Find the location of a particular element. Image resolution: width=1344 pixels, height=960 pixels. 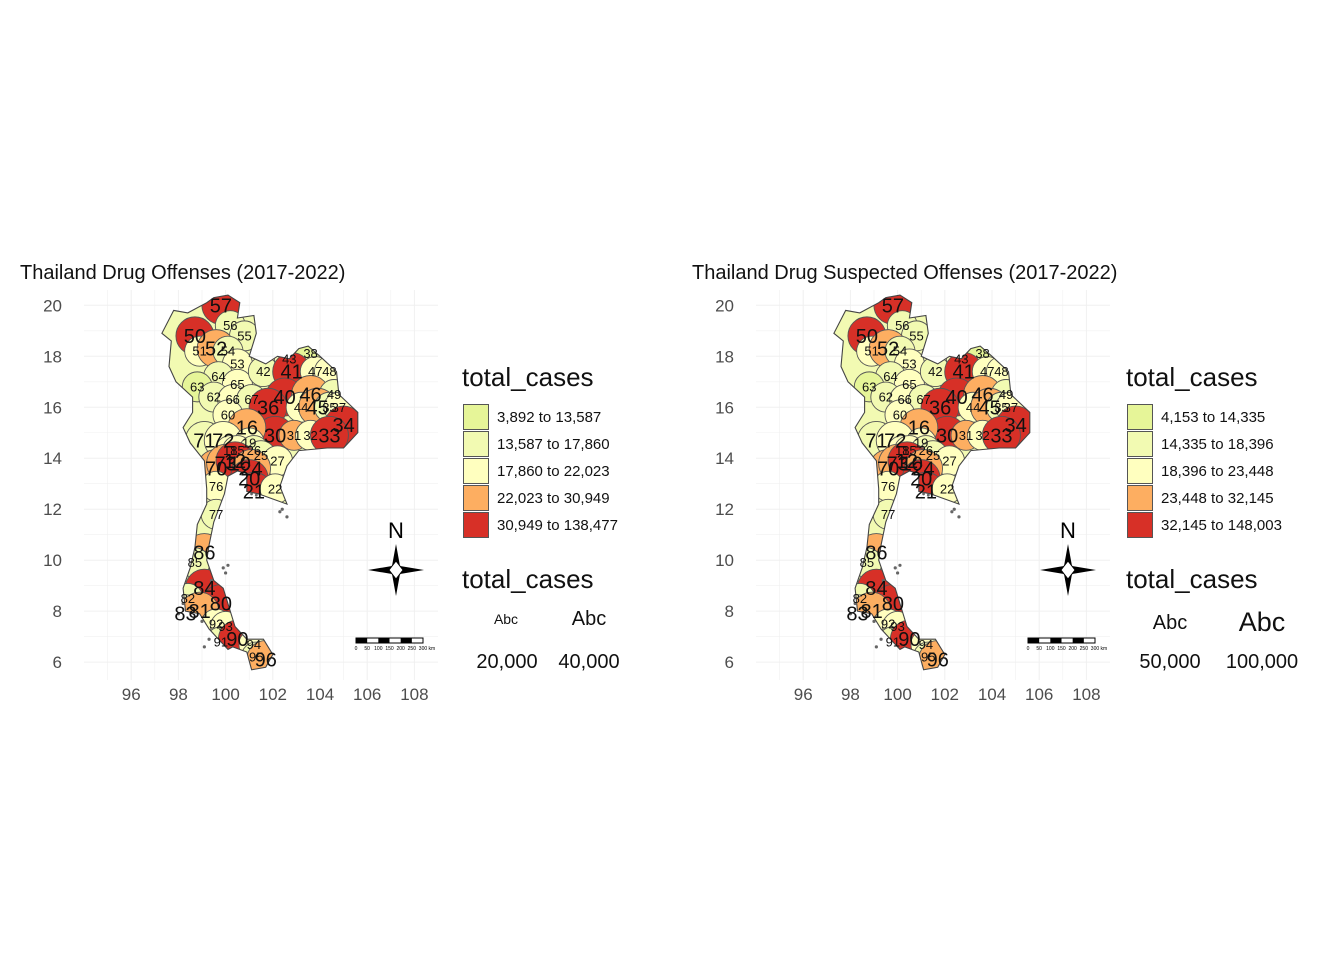

province-label: 49 is located at coordinates (334, 394).